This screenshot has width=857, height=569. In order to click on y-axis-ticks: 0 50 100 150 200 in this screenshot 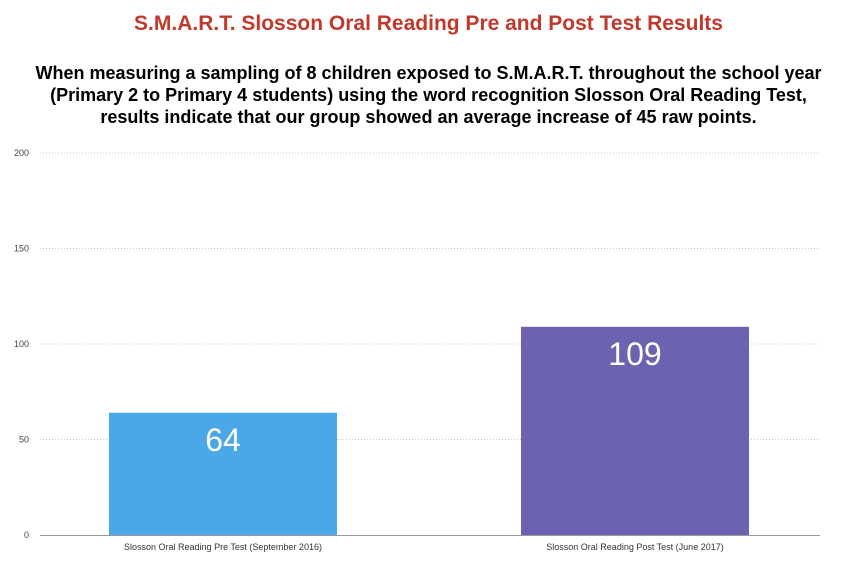, I will do `click(21, 344)`.